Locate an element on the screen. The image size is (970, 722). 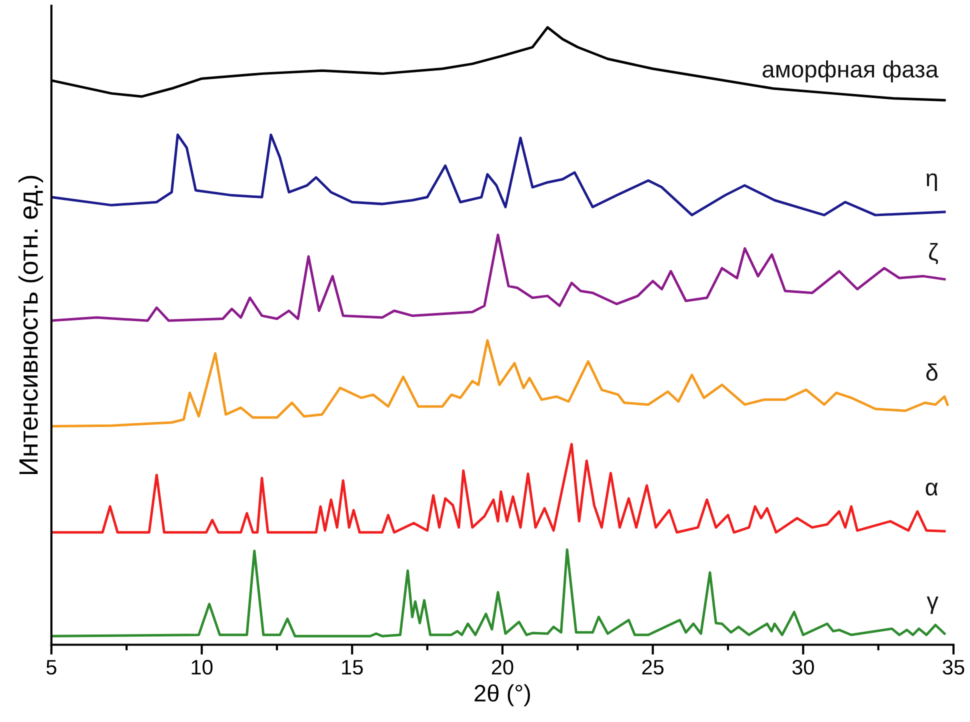
x-tick-label: 20 is located at coordinates (503, 667).